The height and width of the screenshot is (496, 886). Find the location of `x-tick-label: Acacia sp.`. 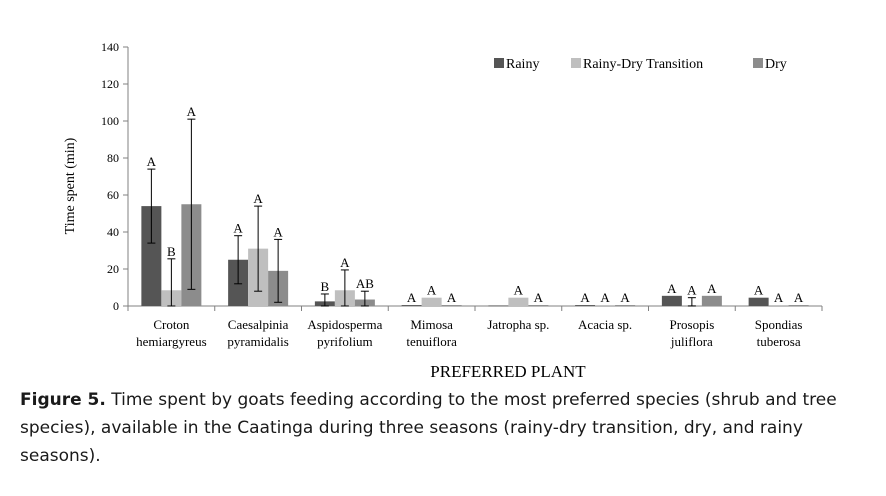

x-tick-label: Acacia sp. is located at coordinates (605, 324).